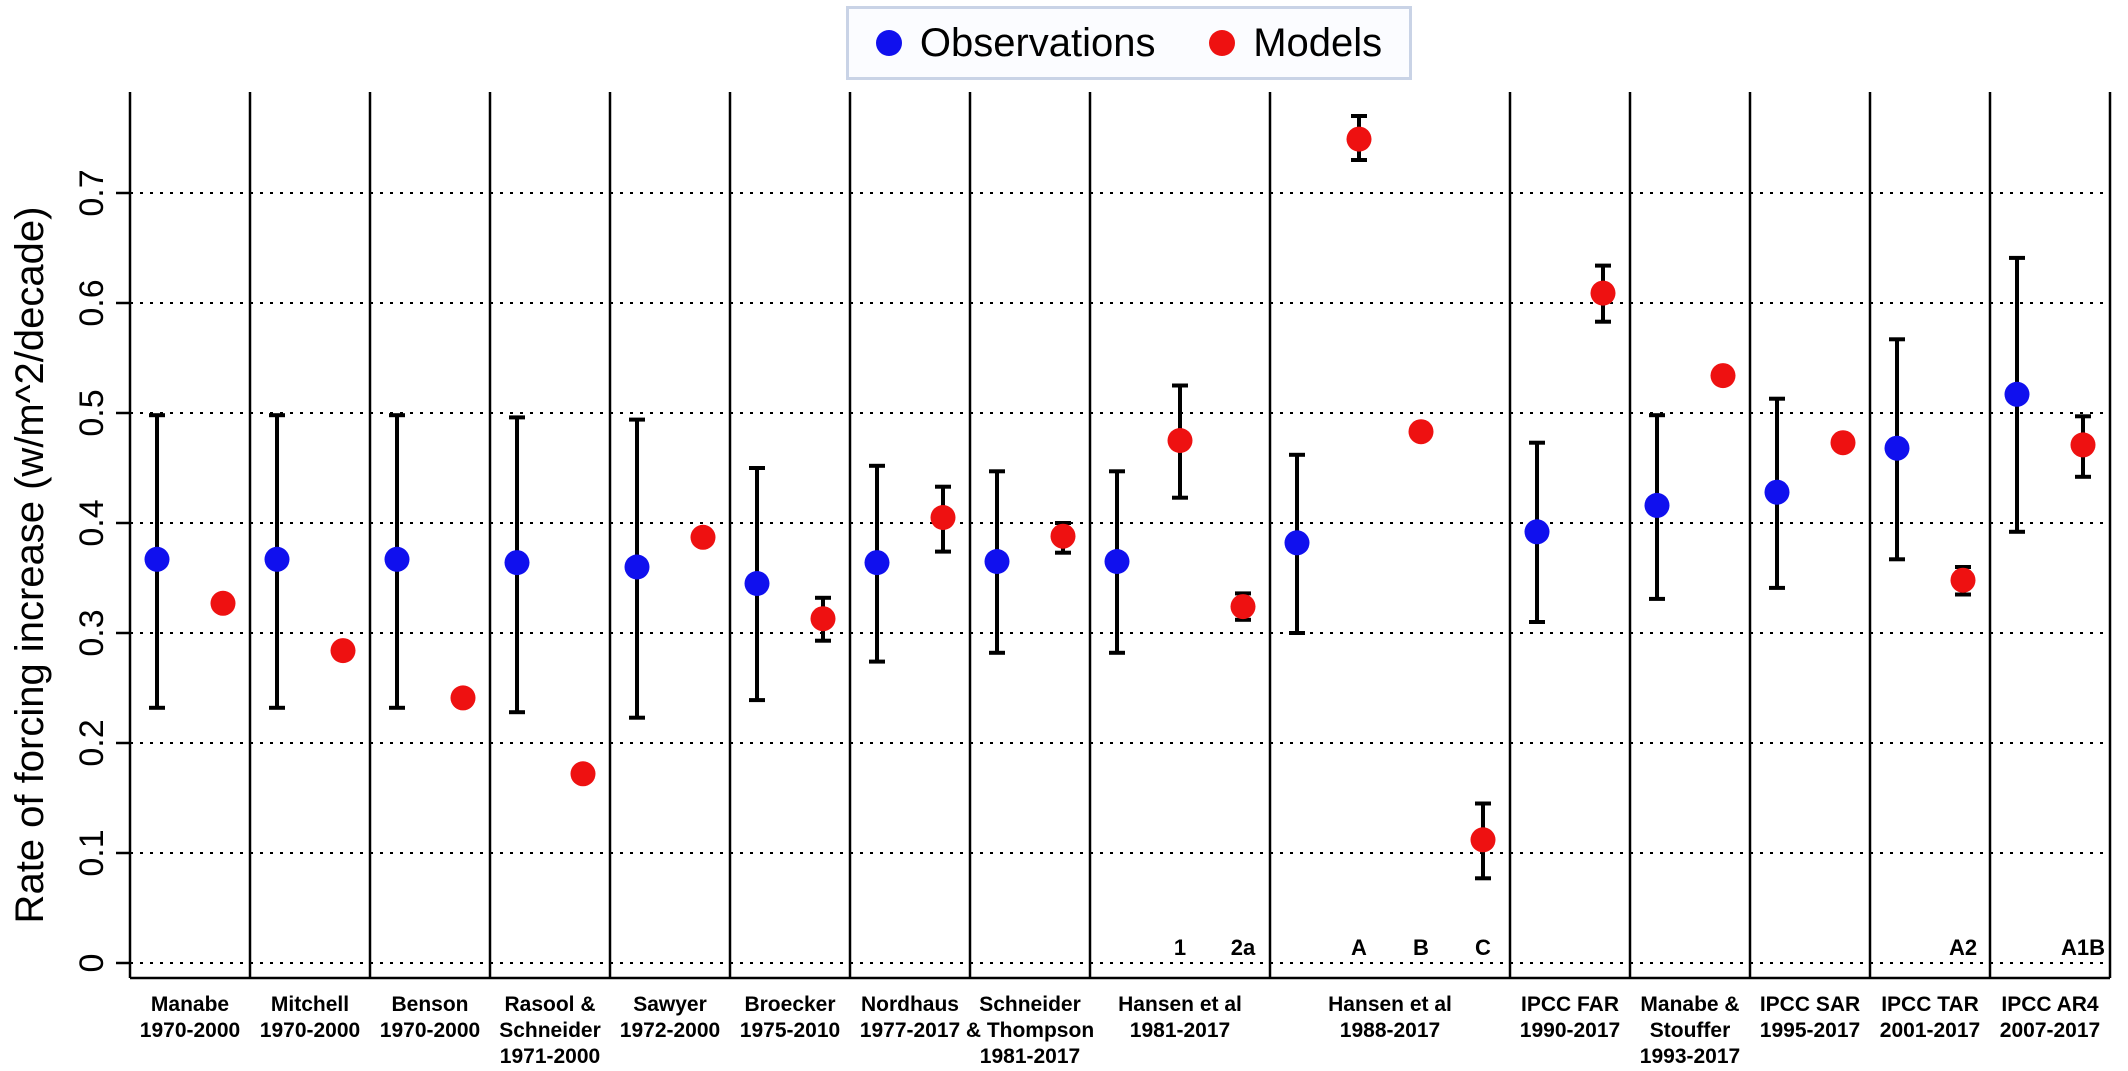  Describe the element at coordinates (92, 963) in the screenshot. I see `y-tick-label: 0` at that location.